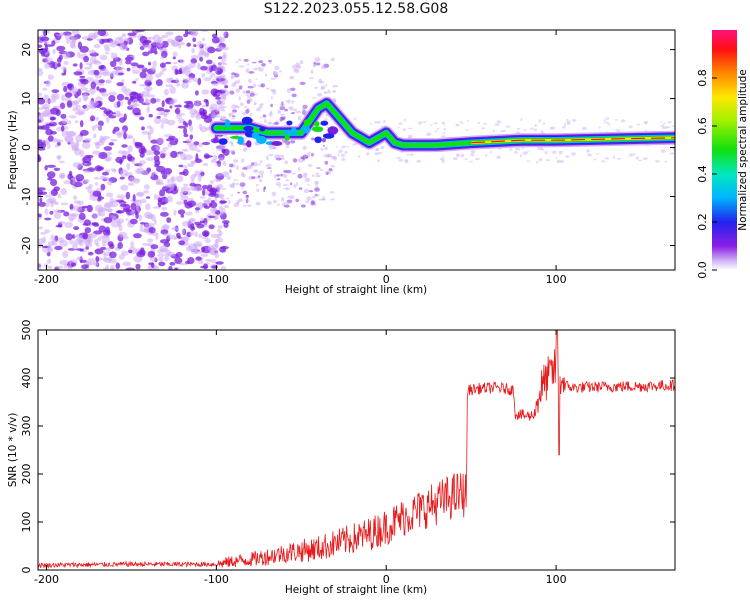  Describe the element at coordinates (702, 78) in the screenshot. I see `colorbar-tick-label: 0.8` at that location.